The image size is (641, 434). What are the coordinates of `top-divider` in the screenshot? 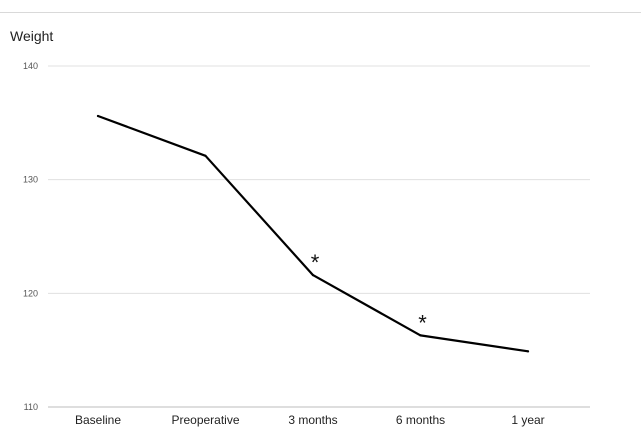 It's located at (320, 12).